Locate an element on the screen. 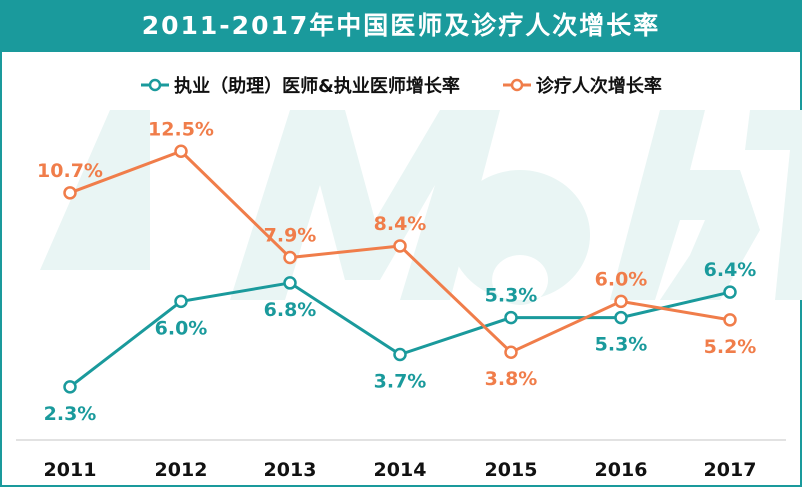 This screenshot has width=802, height=487. x-tick-label: 2014 is located at coordinates (400, 470).